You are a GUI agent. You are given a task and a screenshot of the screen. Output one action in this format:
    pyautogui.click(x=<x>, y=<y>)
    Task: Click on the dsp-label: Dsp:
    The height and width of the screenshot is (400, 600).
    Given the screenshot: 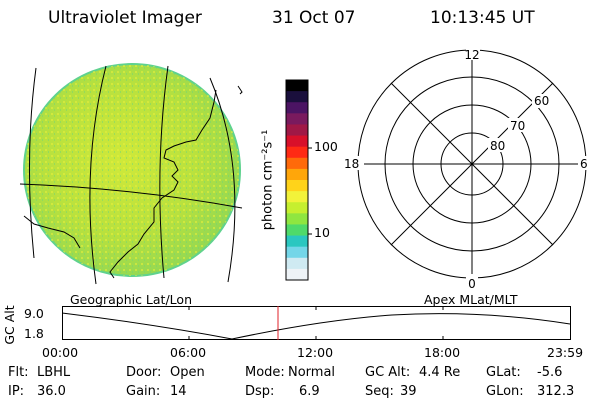 What is the action you would take?
    pyautogui.click(x=260, y=391)
    